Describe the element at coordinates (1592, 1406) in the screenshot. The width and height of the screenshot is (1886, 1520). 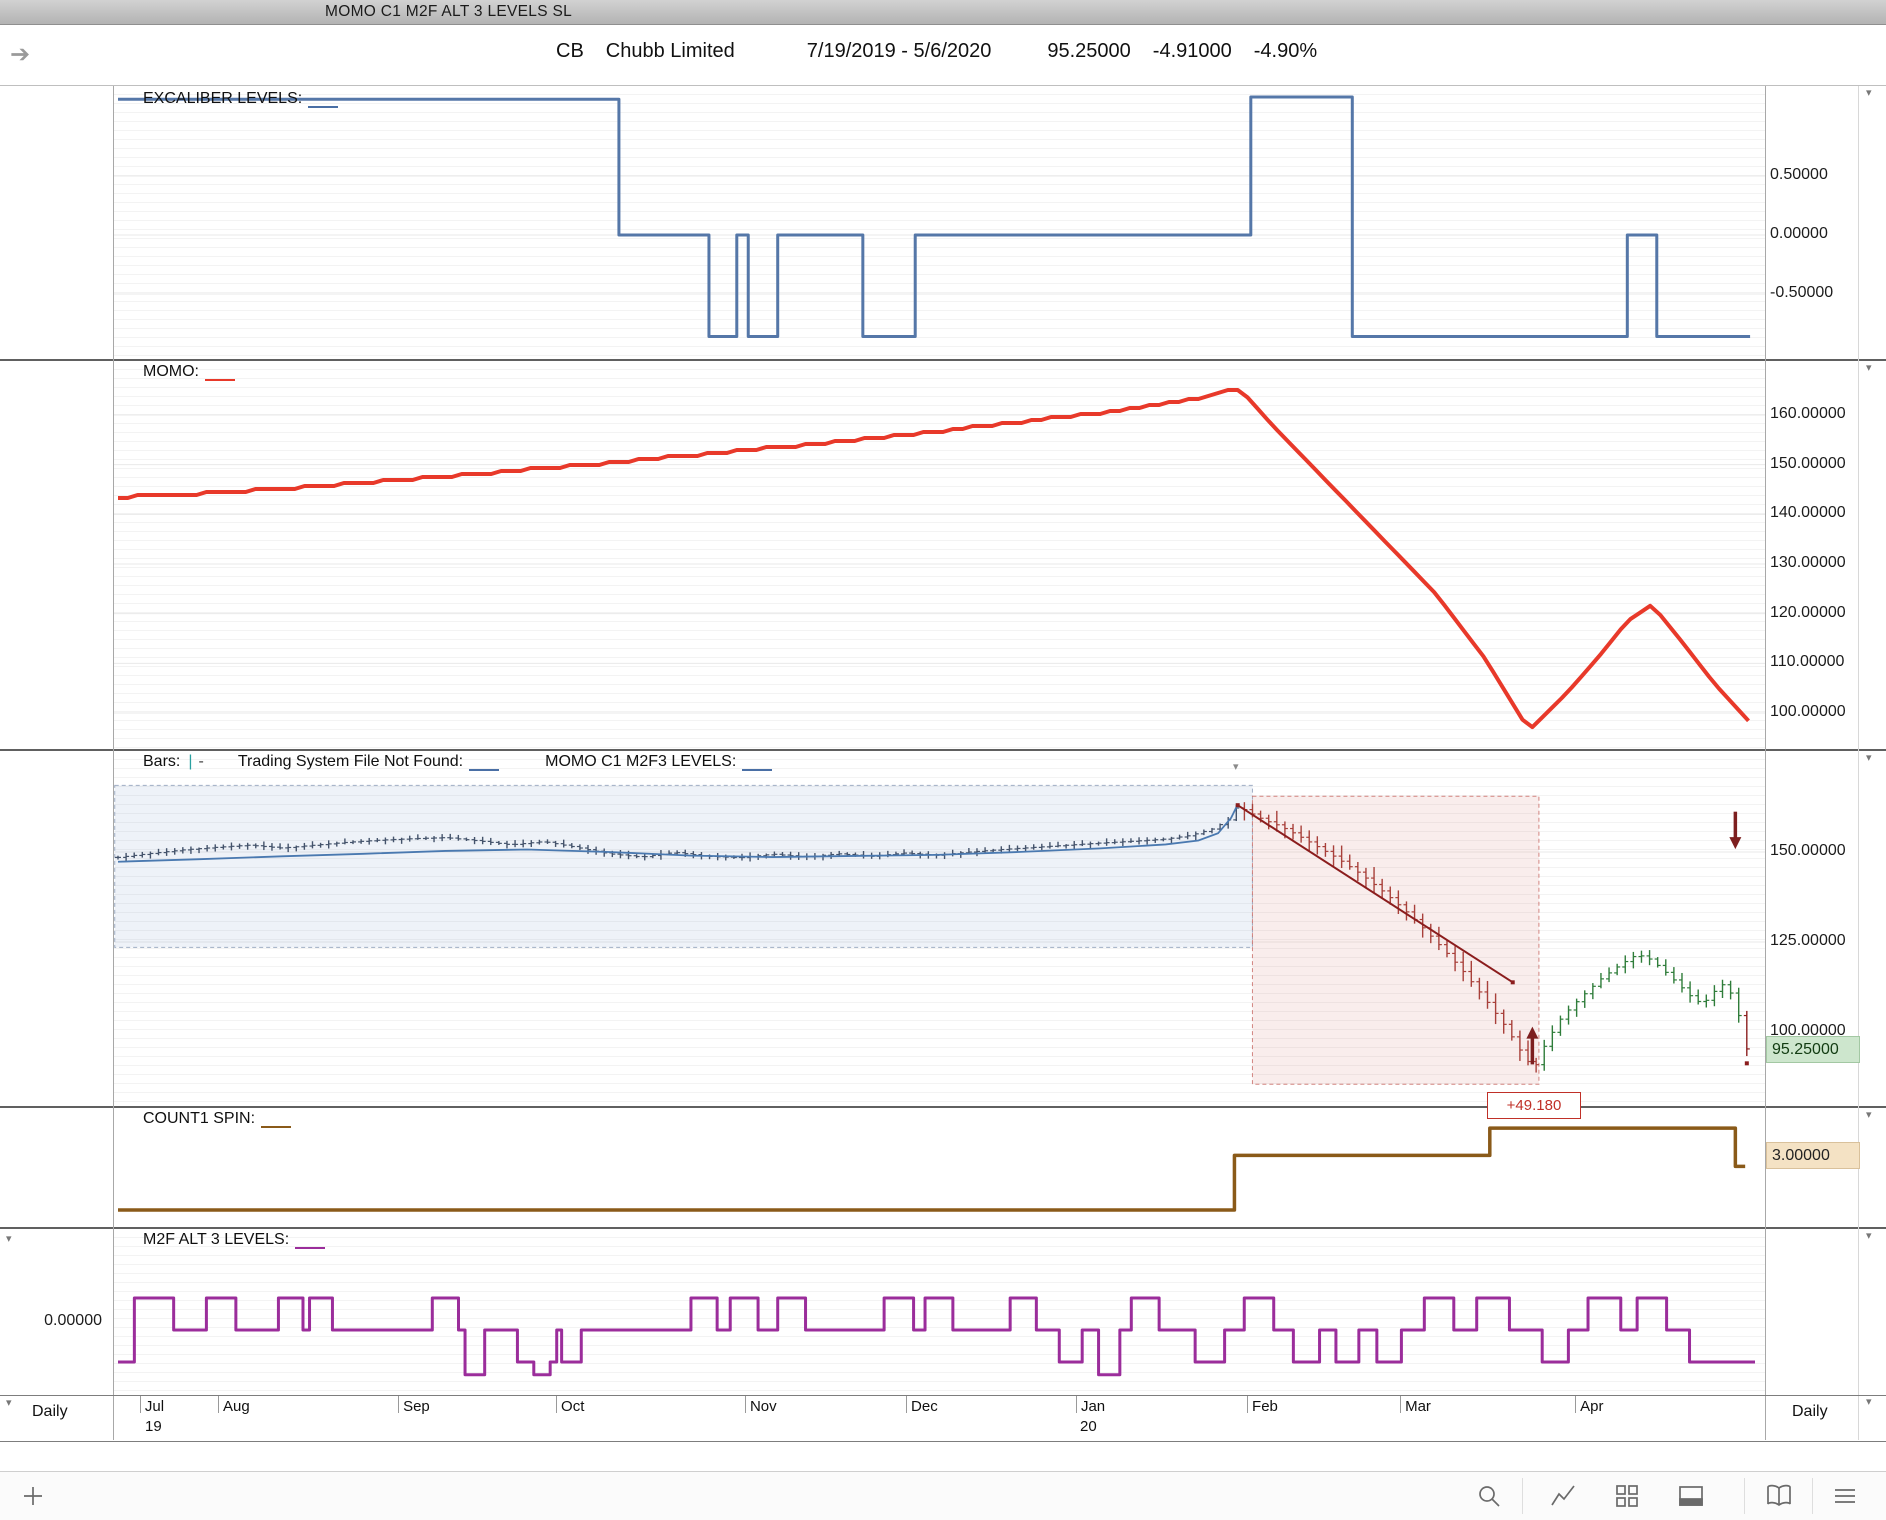
I see `month-label: Apr` at that location.